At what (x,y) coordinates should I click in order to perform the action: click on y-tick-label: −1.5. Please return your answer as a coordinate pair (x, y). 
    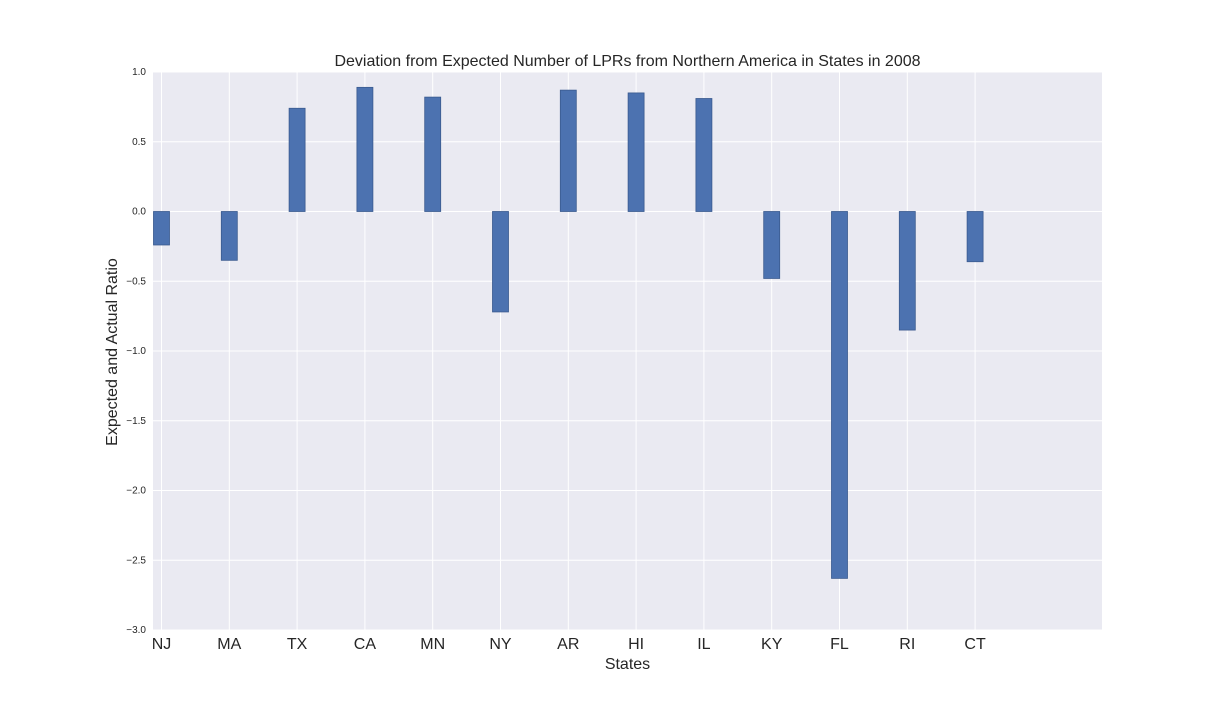
    Looking at the image, I should click on (136, 421).